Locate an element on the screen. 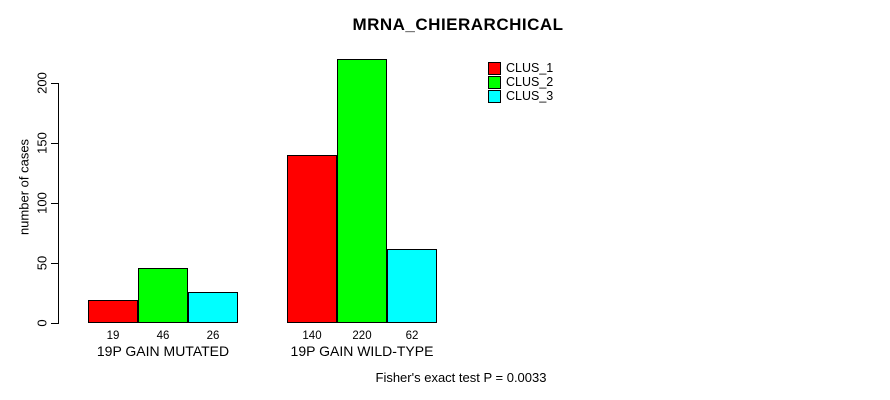 This screenshot has height=400, width=890. y-tick-label-text: 100 is located at coordinates (42, 203).